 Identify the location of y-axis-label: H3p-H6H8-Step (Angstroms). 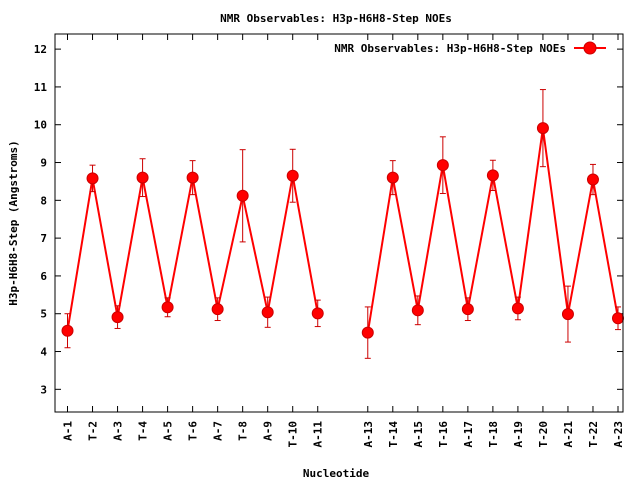
(13, 223).